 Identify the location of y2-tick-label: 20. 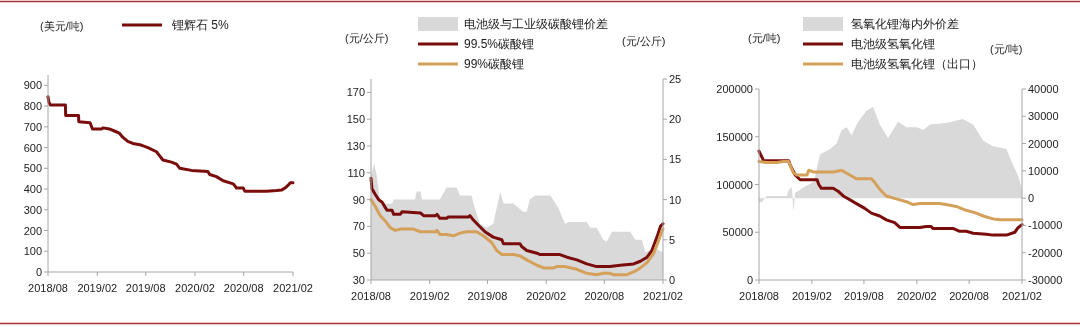
(675, 119).